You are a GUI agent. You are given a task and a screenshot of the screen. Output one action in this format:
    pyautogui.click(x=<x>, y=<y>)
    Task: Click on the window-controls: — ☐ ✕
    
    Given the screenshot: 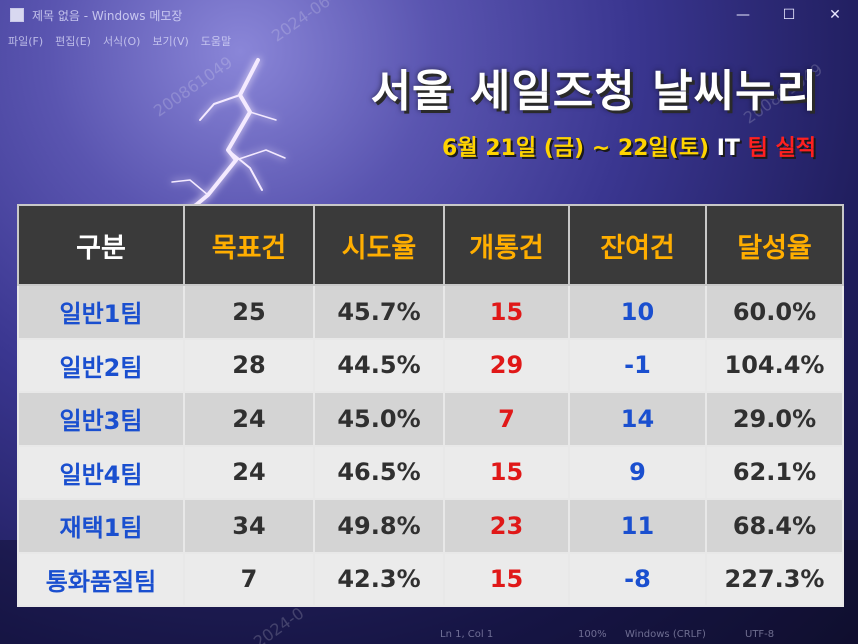 What is the action you would take?
    pyautogui.click(x=789, y=15)
    